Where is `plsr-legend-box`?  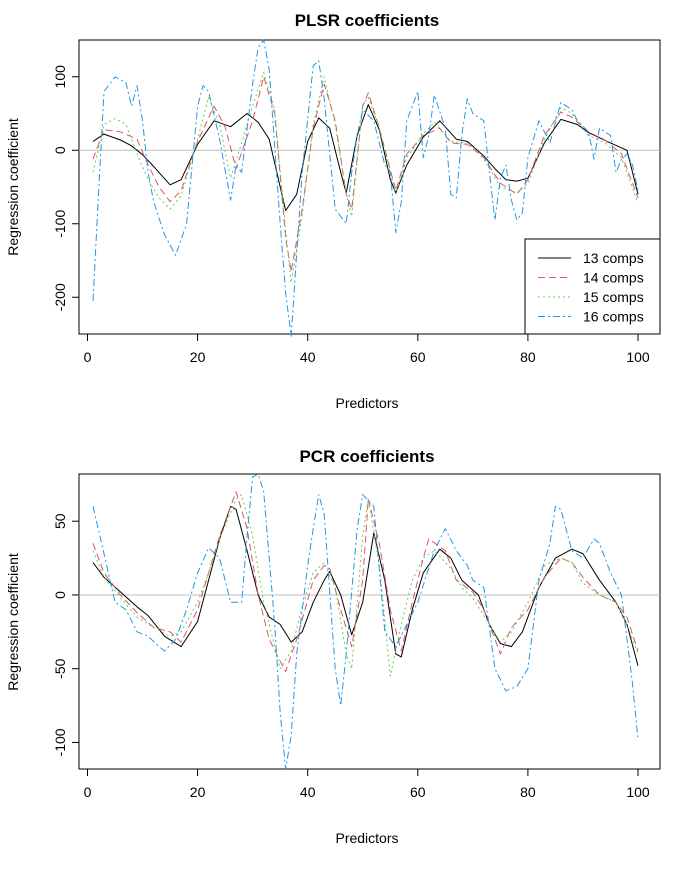 plsr-legend-box is located at coordinates (592, 286).